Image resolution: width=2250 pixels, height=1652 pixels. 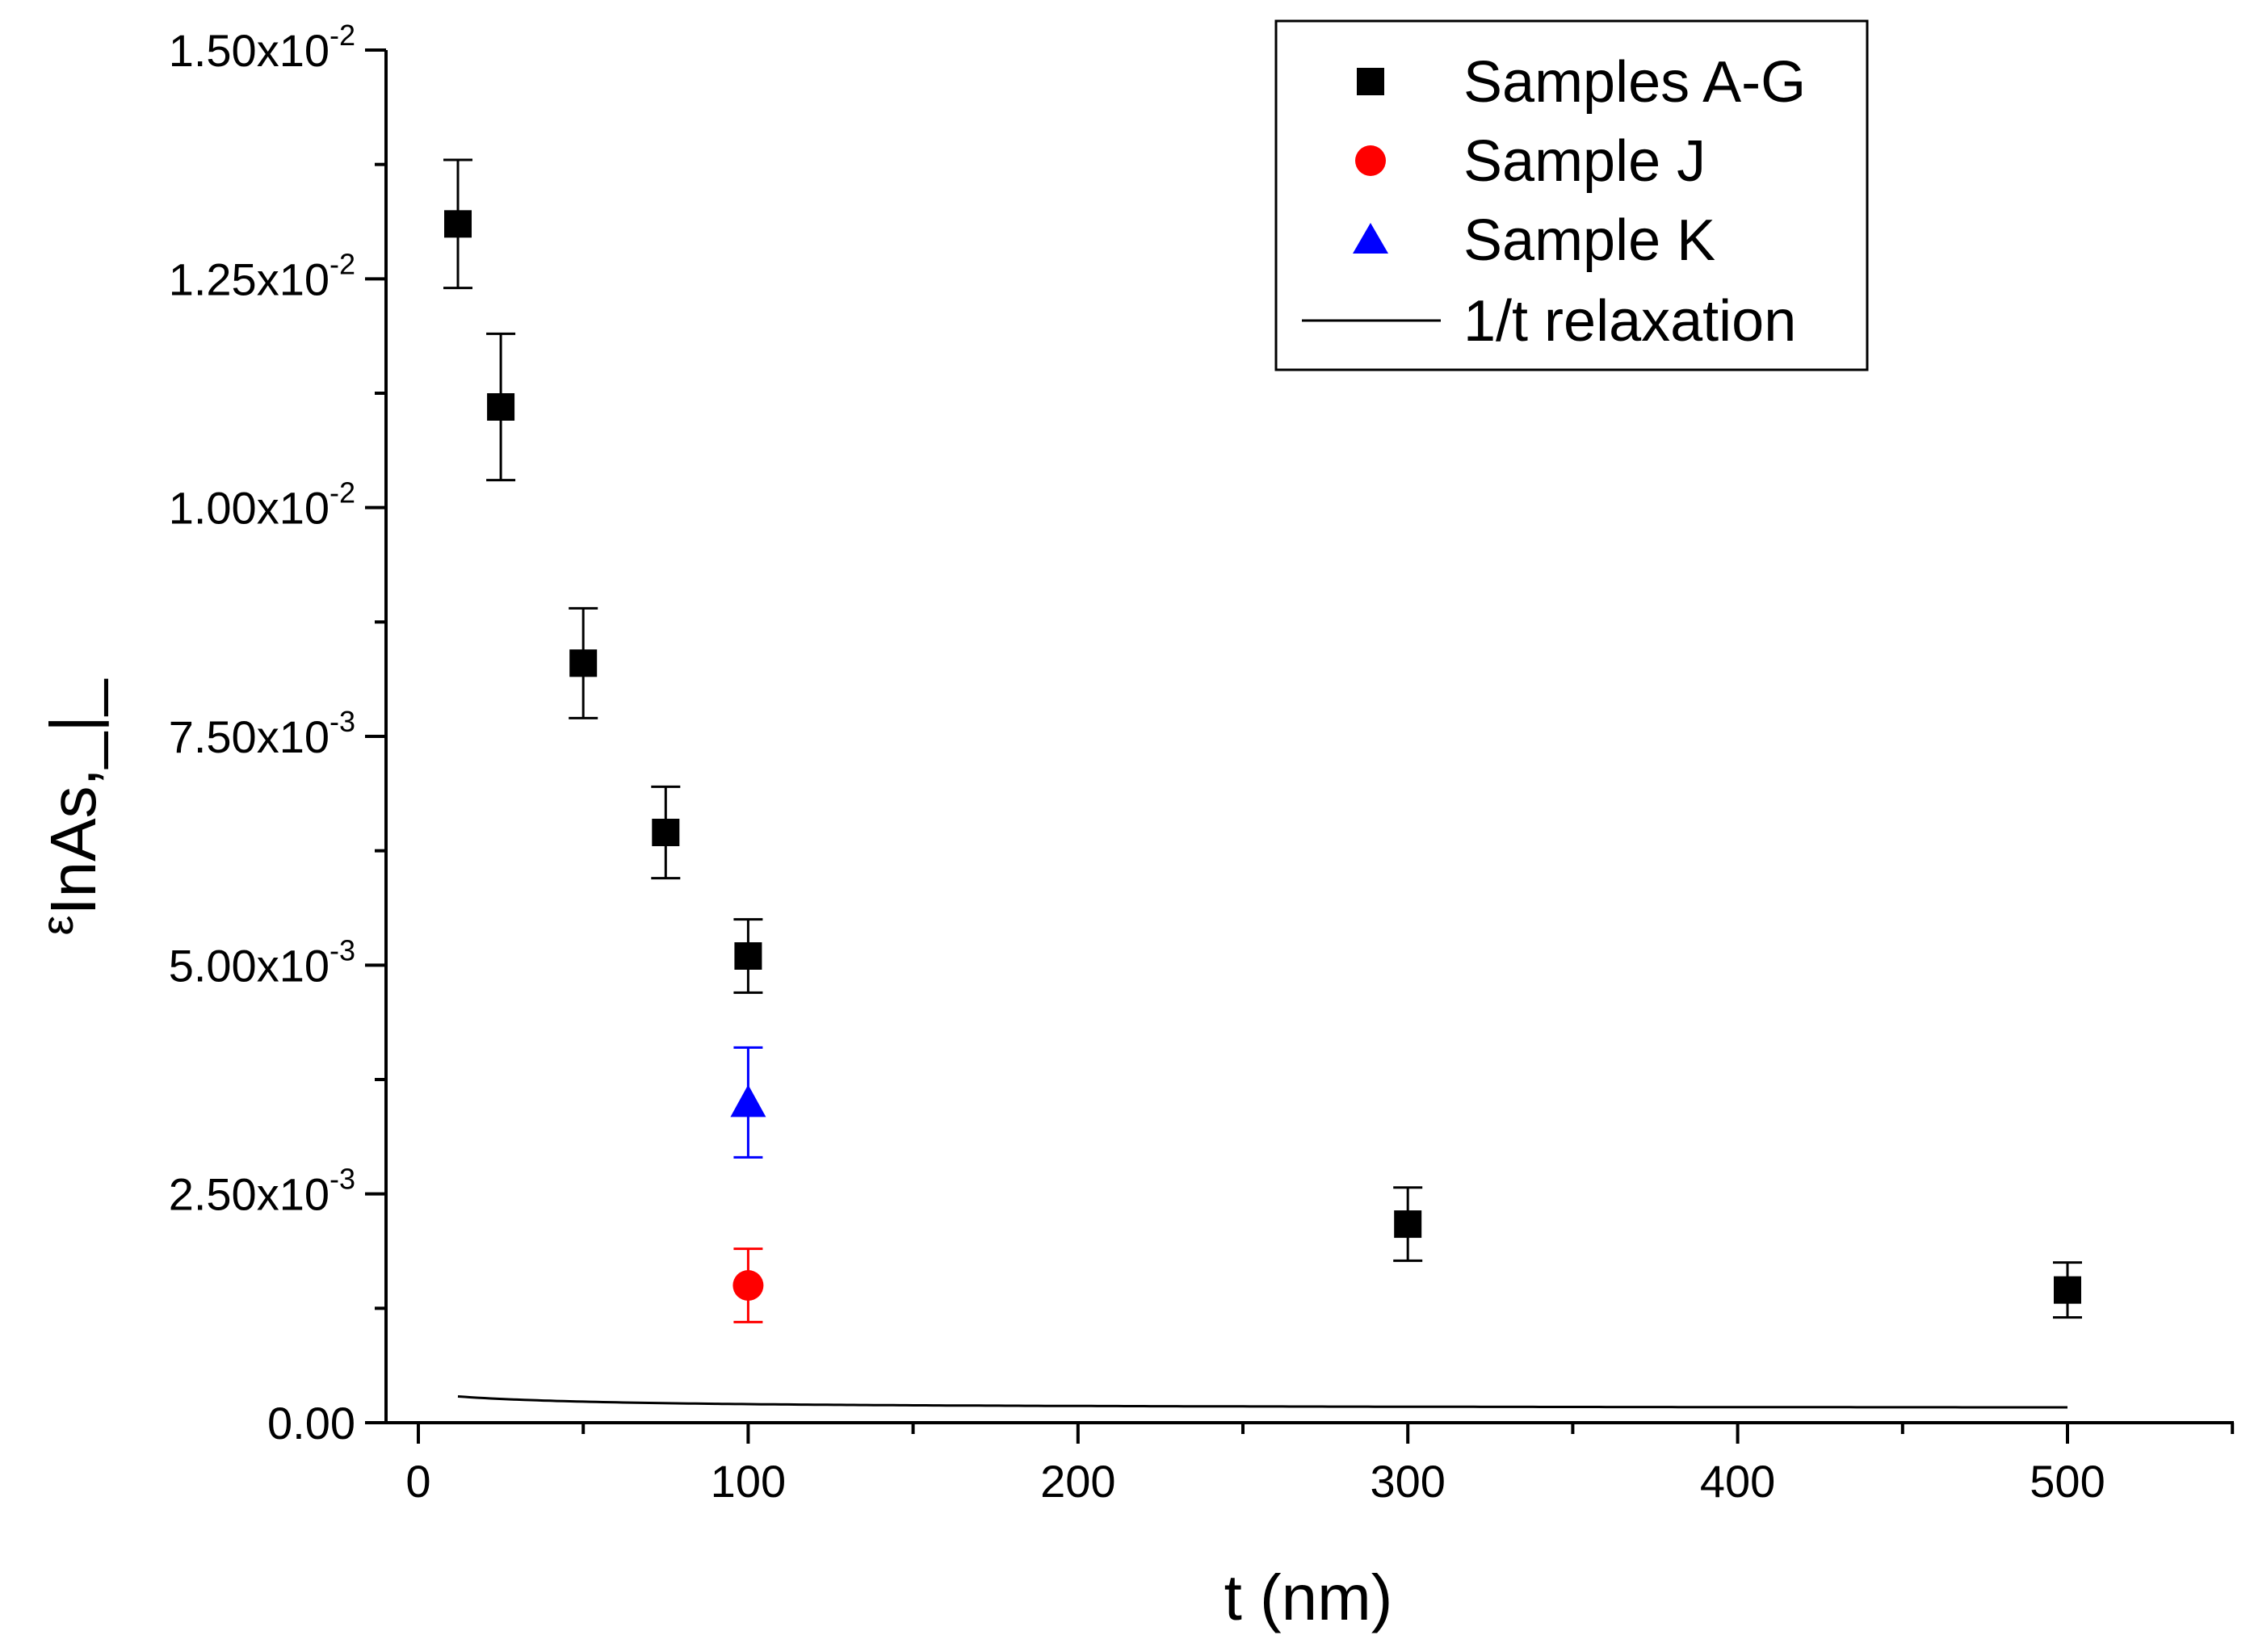 What do you see at coordinates (1737, 1481) in the screenshot?
I see `x-tick-label: 400` at bounding box center [1737, 1481].